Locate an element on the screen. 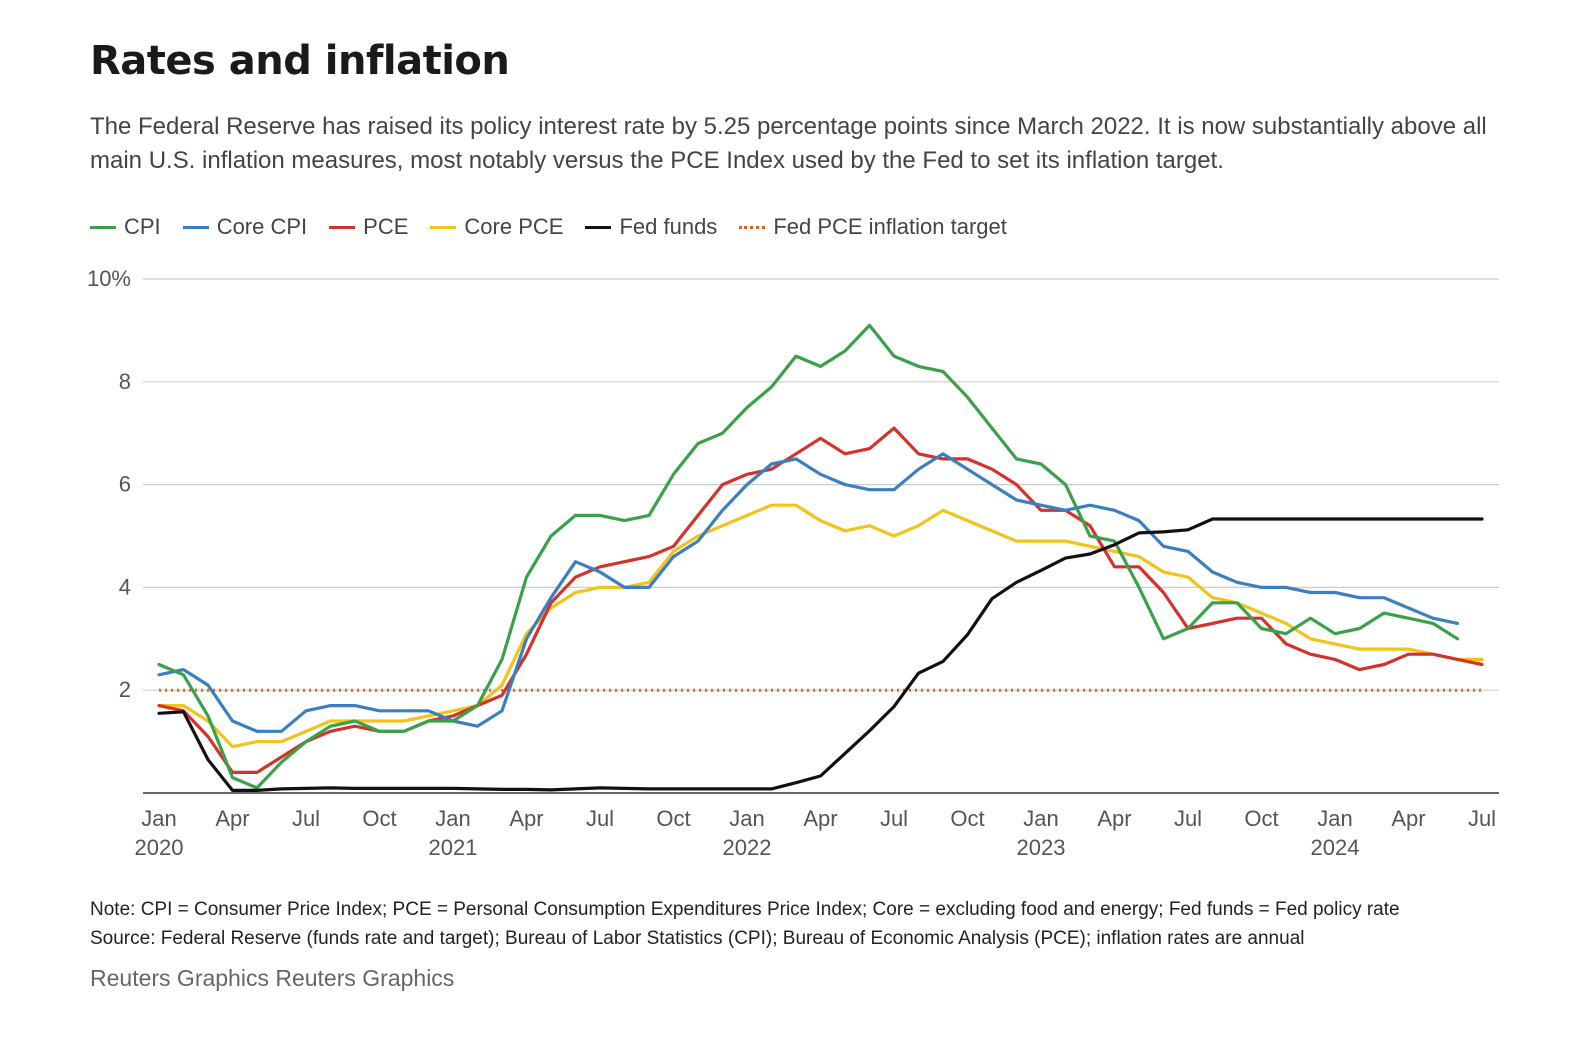  legend-item-fed-target: Fed PCE inflation target is located at coordinates (873, 227).